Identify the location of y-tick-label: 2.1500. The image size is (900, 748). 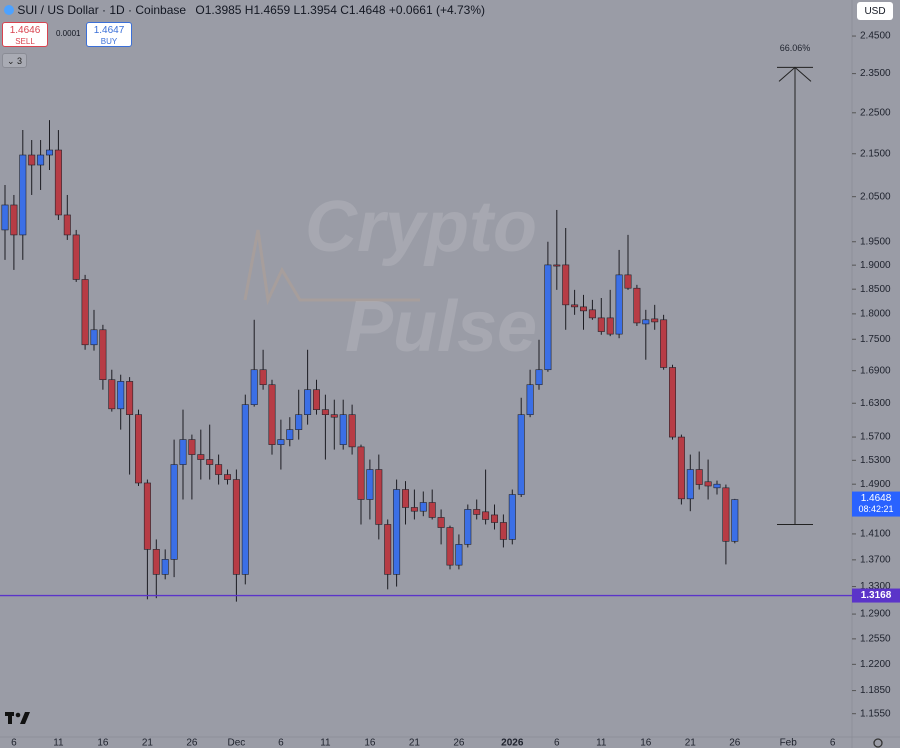
(875, 153).